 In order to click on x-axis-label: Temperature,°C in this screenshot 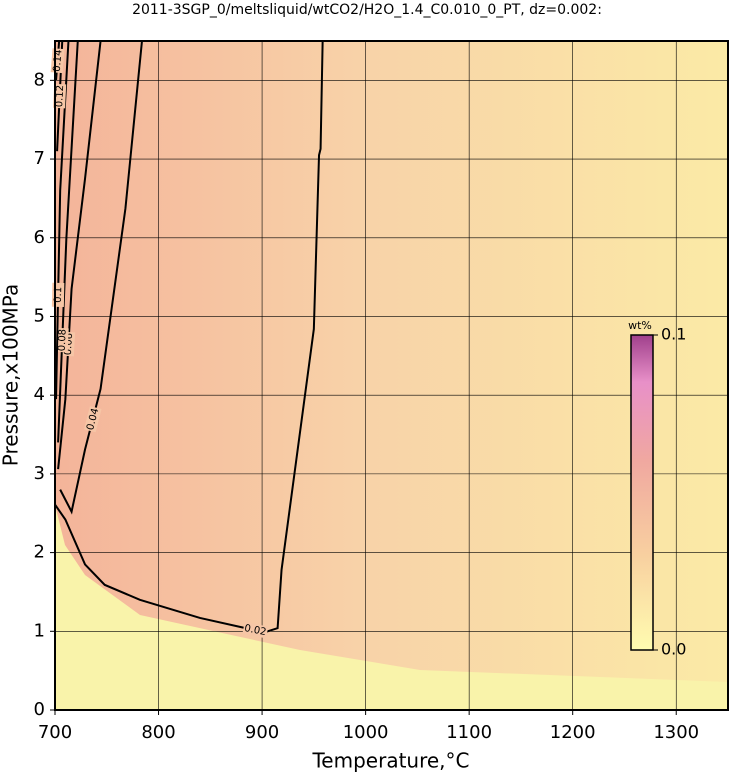, I will do `click(390, 761)`.